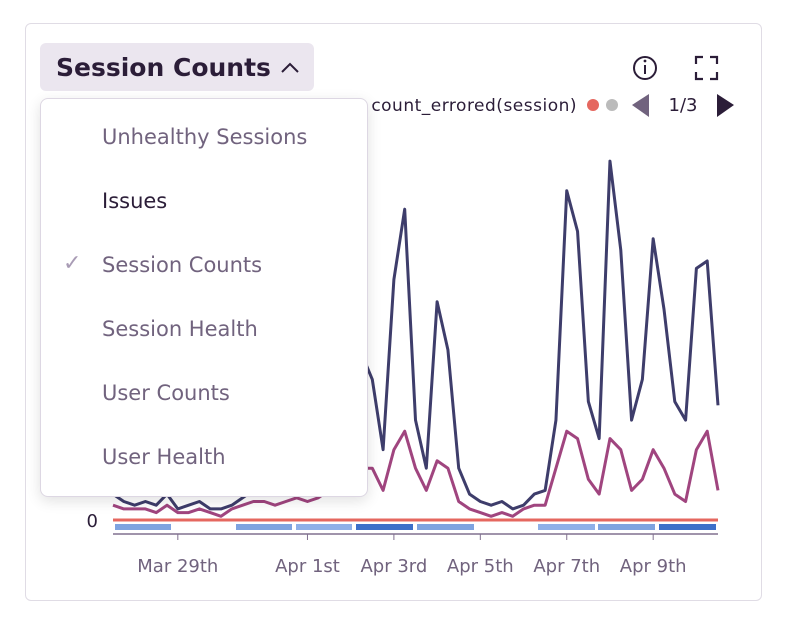  What do you see at coordinates (653, 566) in the screenshot?
I see `x-tick-label: Apr 9th` at bounding box center [653, 566].